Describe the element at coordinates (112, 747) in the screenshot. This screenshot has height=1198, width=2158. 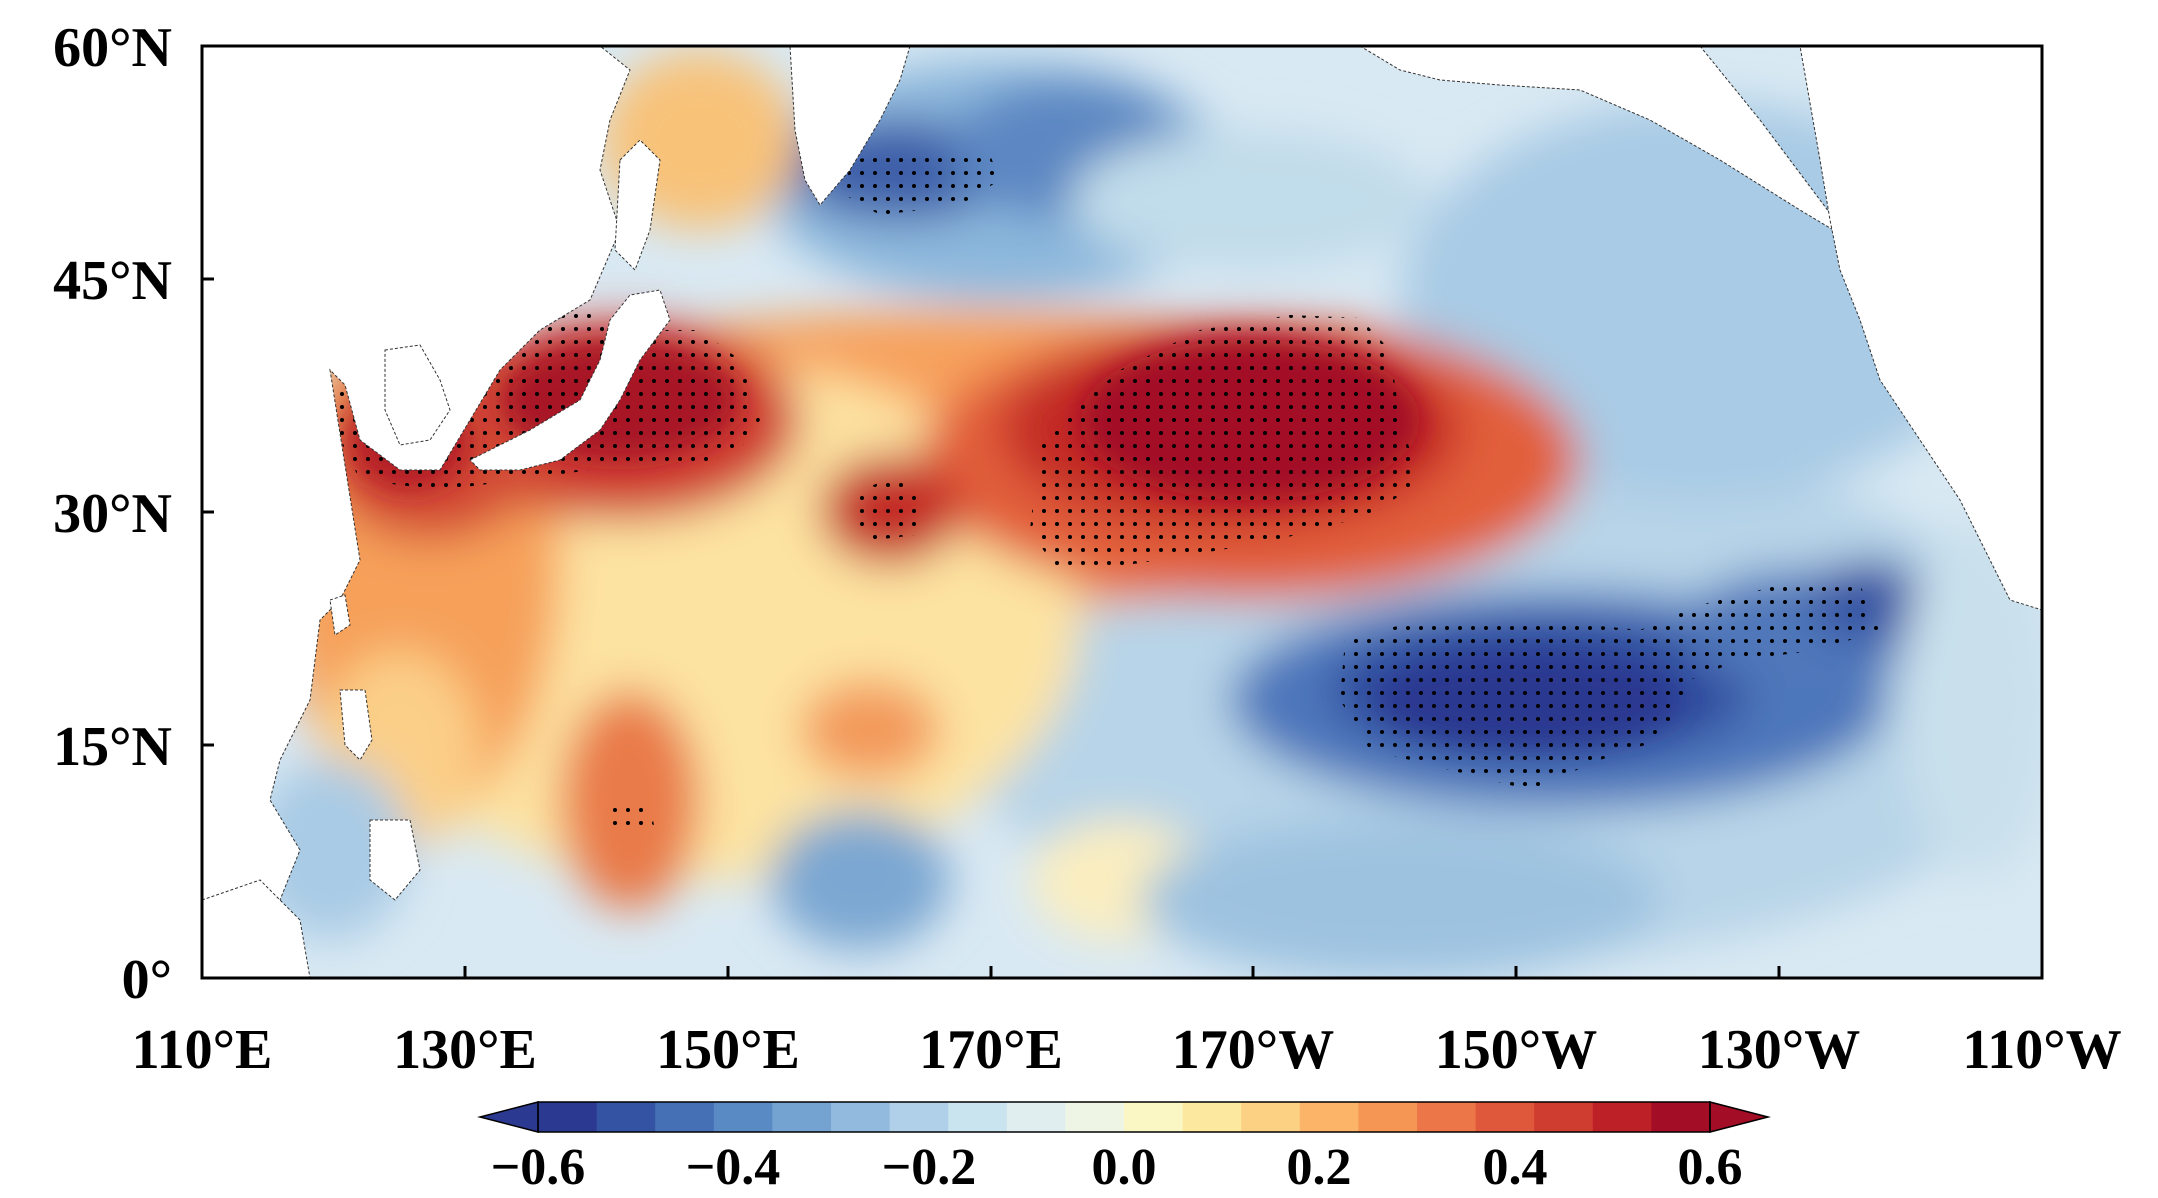
I see `lat-tick-label: 15°N` at that location.